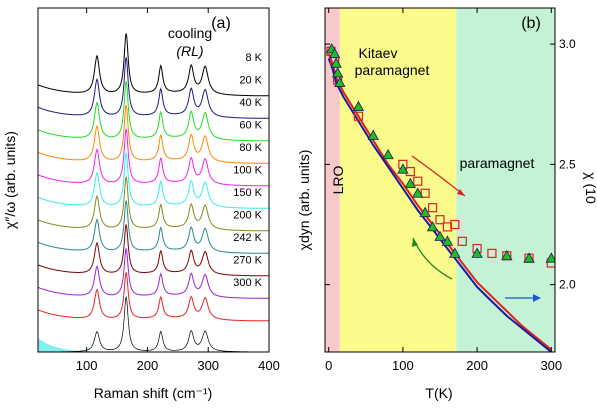 This screenshot has height=416, width=597. What do you see at coordinates (247, 261) in the screenshot?
I see `series-label: 270 K` at bounding box center [247, 261].